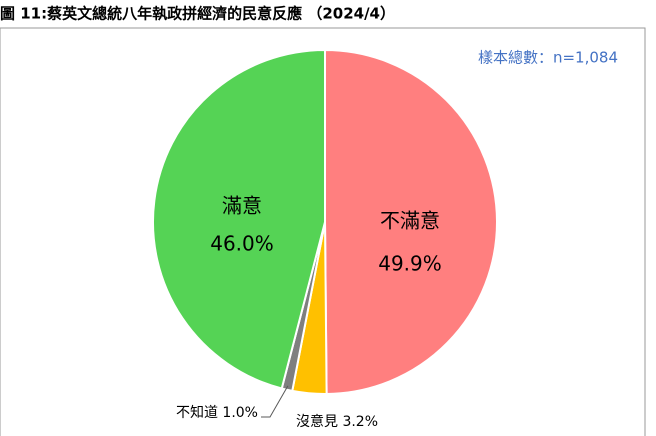  I want to click on annotation: 樣本總數：n=1,084, so click(548, 58).